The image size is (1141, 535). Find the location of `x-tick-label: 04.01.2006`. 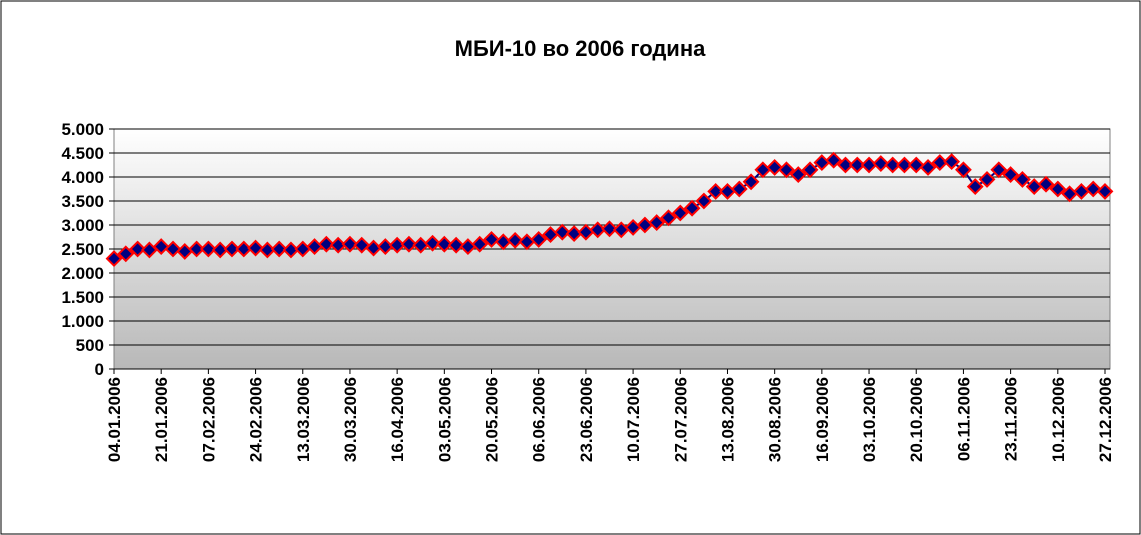

x-tick-label: 04.01.2006 is located at coordinates (114, 419).